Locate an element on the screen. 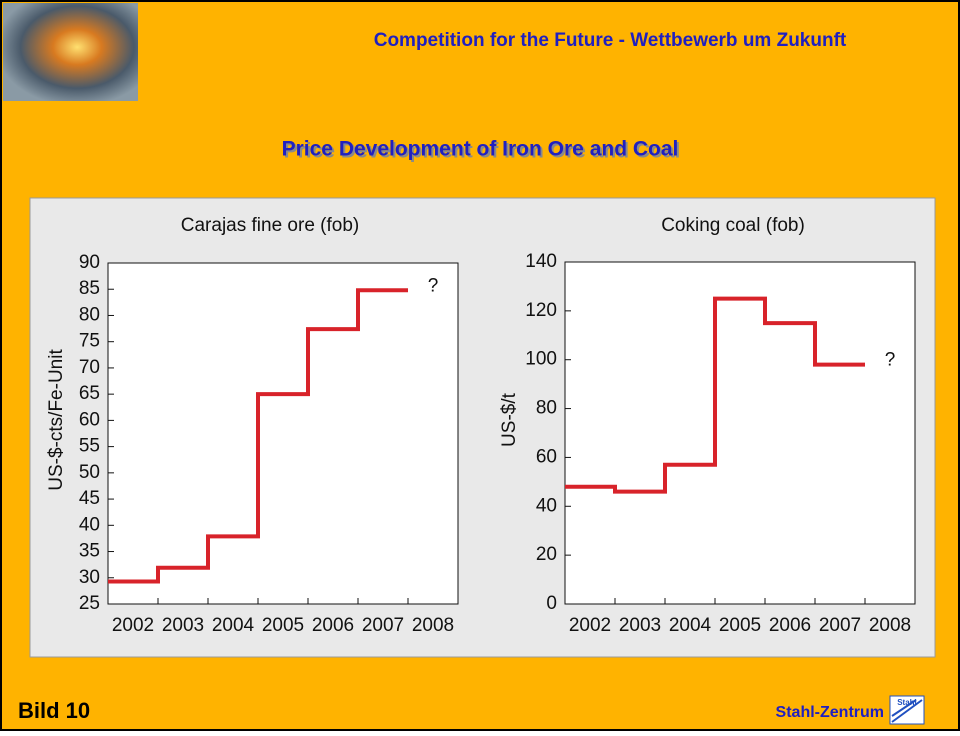  logo-stripes is located at coordinates (907, 711).